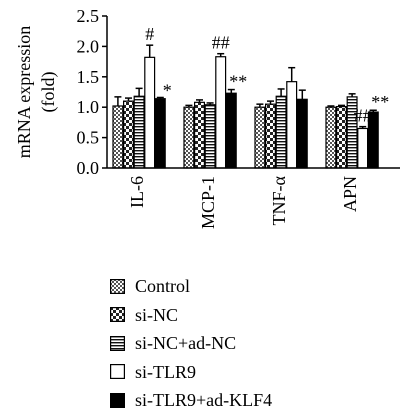 The width and height of the screenshot is (400, 417). I want to click on legend-item: si-TLR9, so click(191, 372).